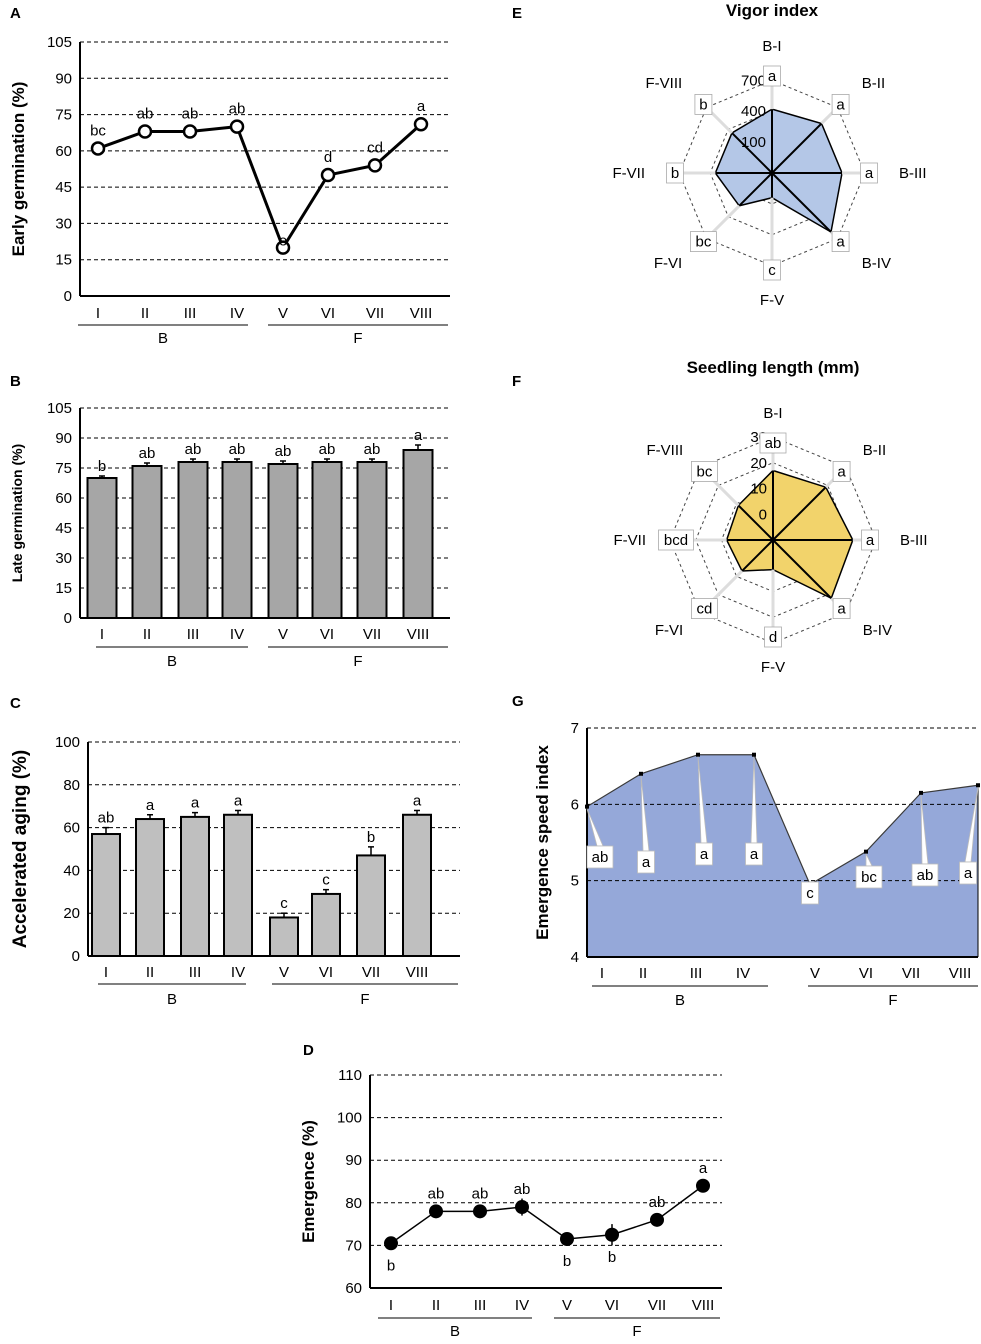 The width and height of the screenshot is (981, 1344). What do you see at coordinates (371, 905) in the screenshot?
I see `bar-vii` at bounding box center [371, 905].